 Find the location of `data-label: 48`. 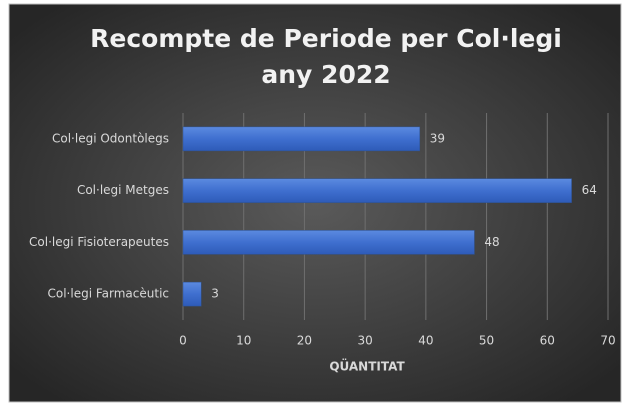

data-label: 48 is located at coordinates (491, 242).